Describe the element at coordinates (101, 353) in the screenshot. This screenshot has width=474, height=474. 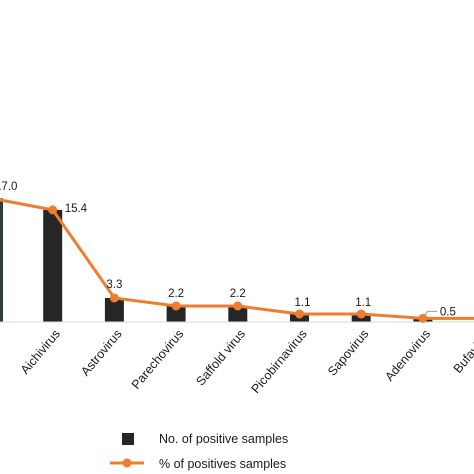
I see `category-label: Astrovirus` at that location.